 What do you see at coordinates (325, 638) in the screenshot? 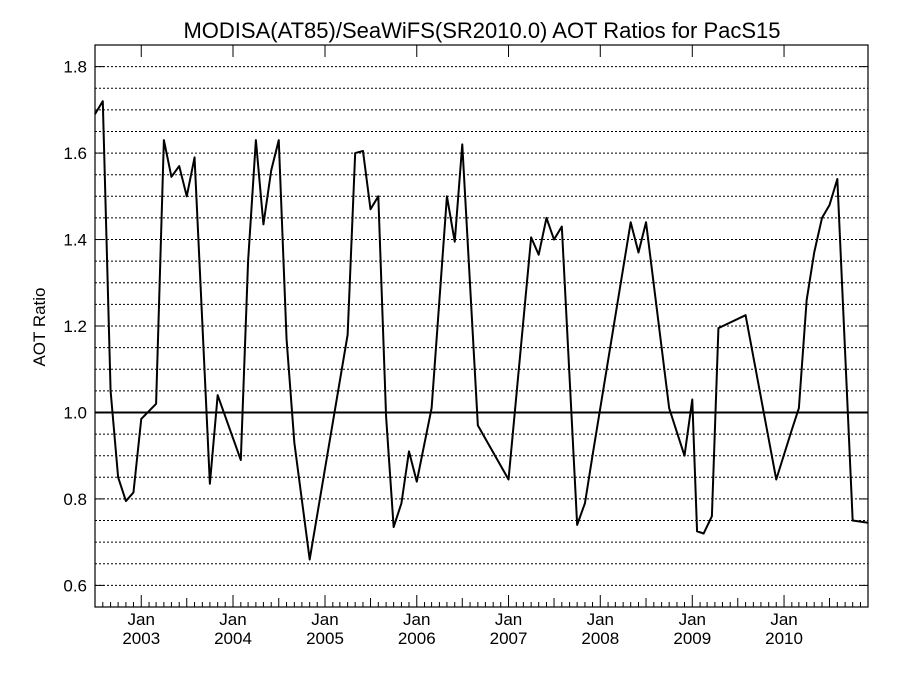
I see `x-tick-label-year: 2005` at bounding box center [325, 638].